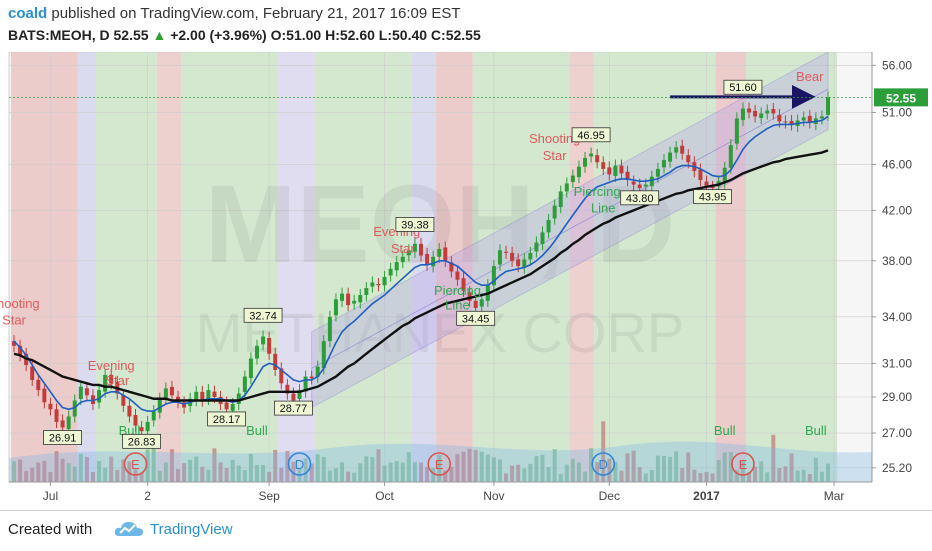  Describe the element at coordinates (555, 155) in the screenshot. I see `pattern-label: Star` at that location.